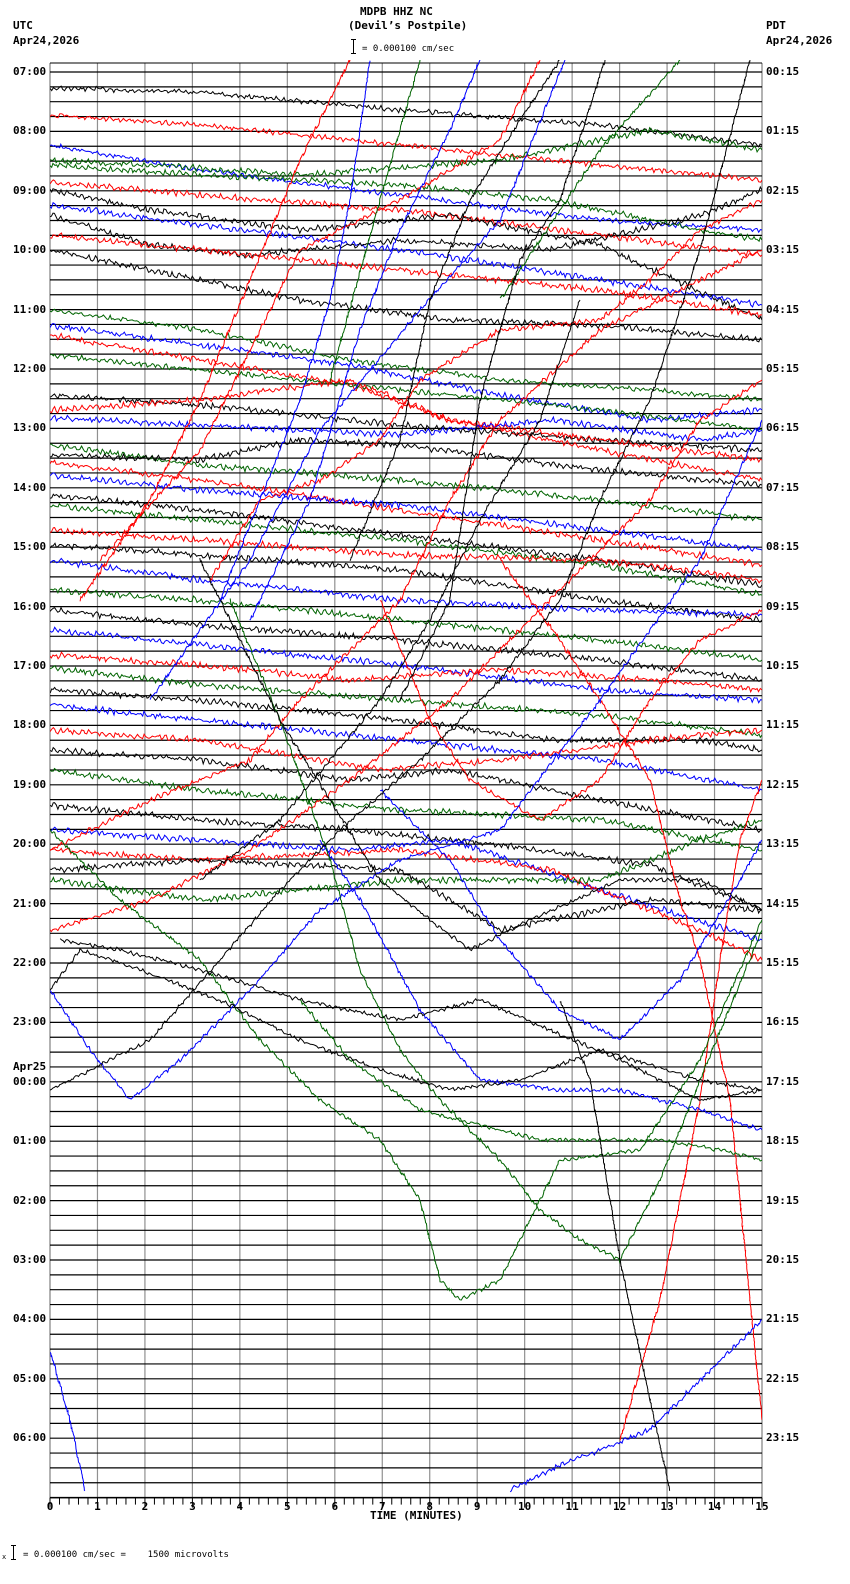 The image size is (850, 1584). I want to click on utc-hour-label: 00:00, so click(30, 1081).